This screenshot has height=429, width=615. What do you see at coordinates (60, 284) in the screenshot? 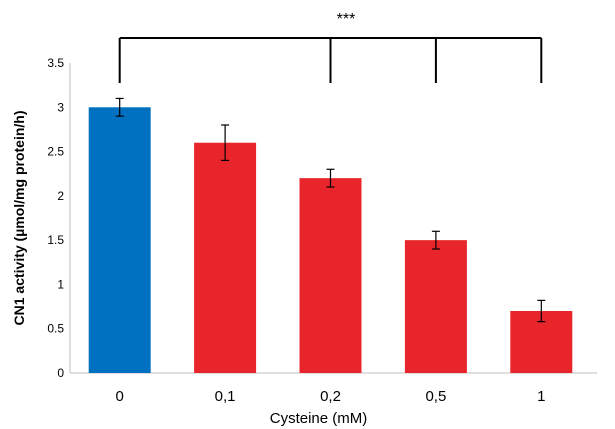
I see `y-tick-label: 1` at bounding box center [60, 284].